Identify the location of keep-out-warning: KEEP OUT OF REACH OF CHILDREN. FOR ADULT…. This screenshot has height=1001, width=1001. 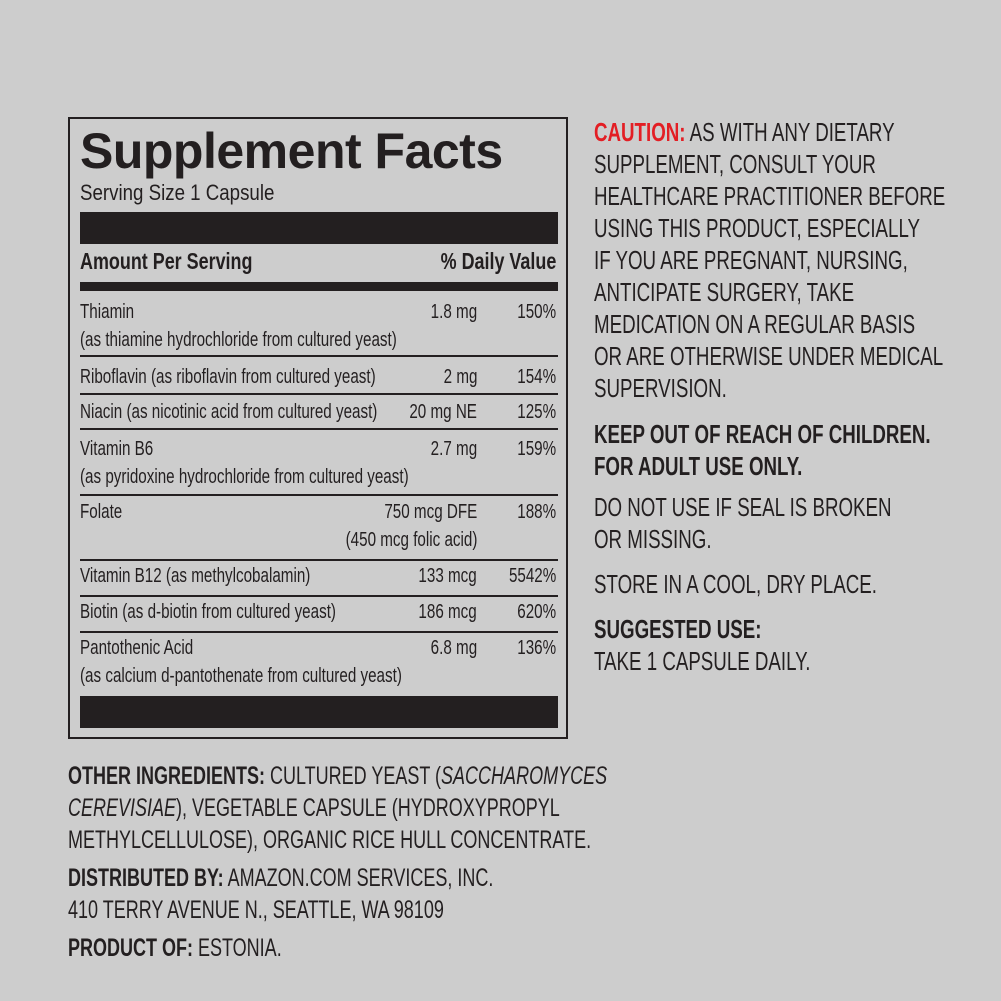
(762, 450).